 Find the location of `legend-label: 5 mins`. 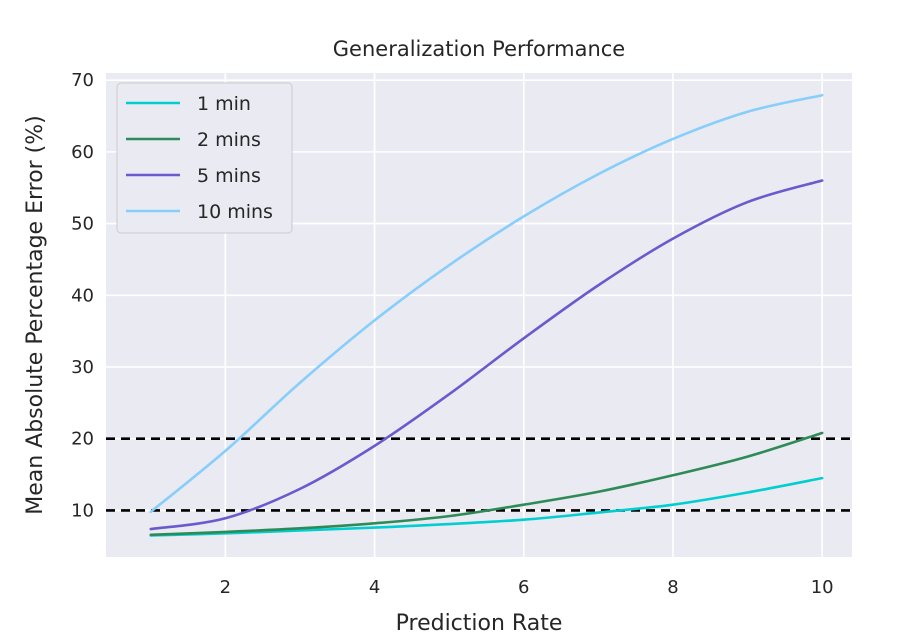

legend-label: 5 mins is located at coordinates (229, 176).